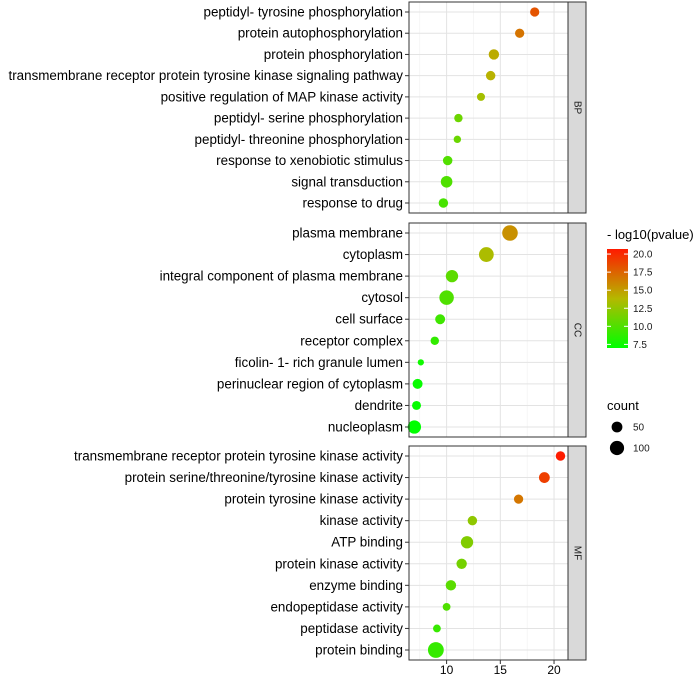 The height and width of the screenshot is (674, 699). What do you see at coordinates (629, 438) in the screenshot?
I see `size-legend-entries: 50 100` at bounding box center [629, 438].